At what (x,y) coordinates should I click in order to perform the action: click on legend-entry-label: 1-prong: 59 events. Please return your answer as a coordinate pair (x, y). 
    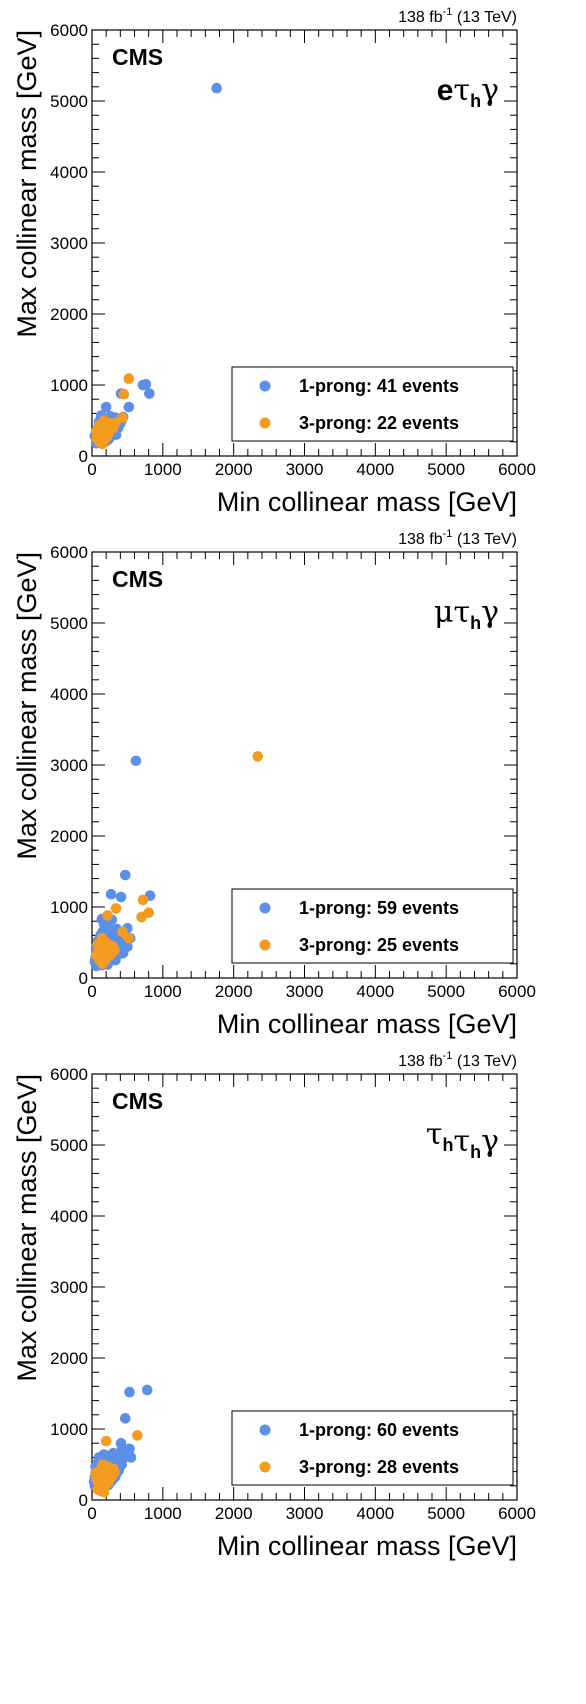
    Looking at the image, I should click on (379, 908).